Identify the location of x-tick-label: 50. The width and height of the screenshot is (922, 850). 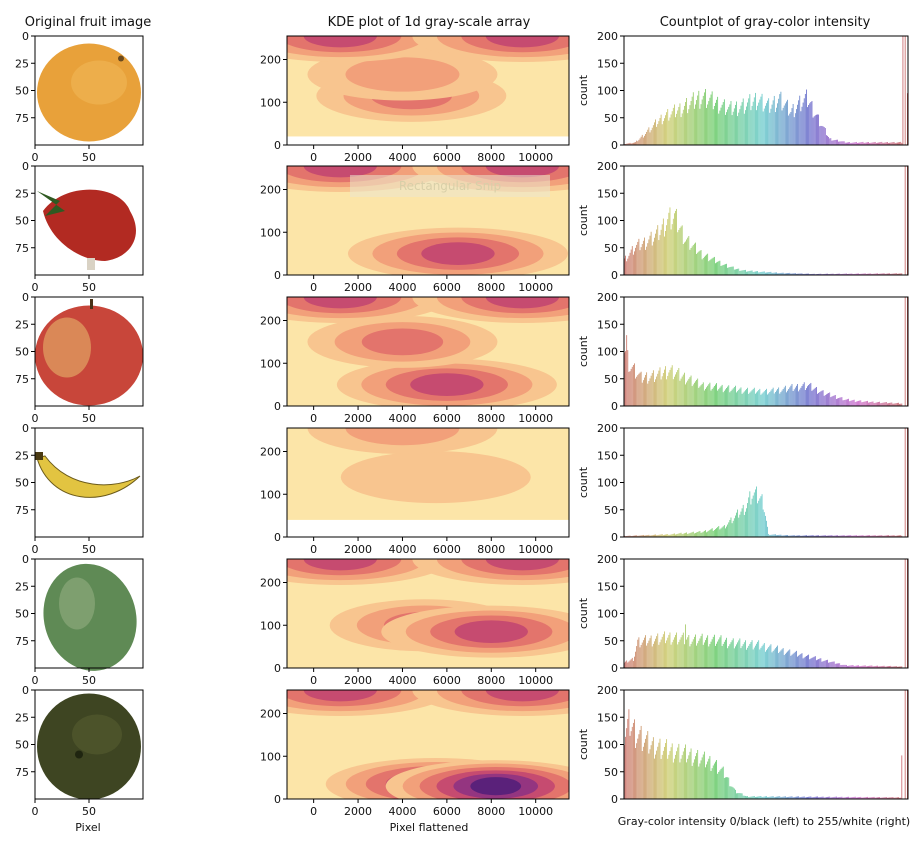
(89, 680).